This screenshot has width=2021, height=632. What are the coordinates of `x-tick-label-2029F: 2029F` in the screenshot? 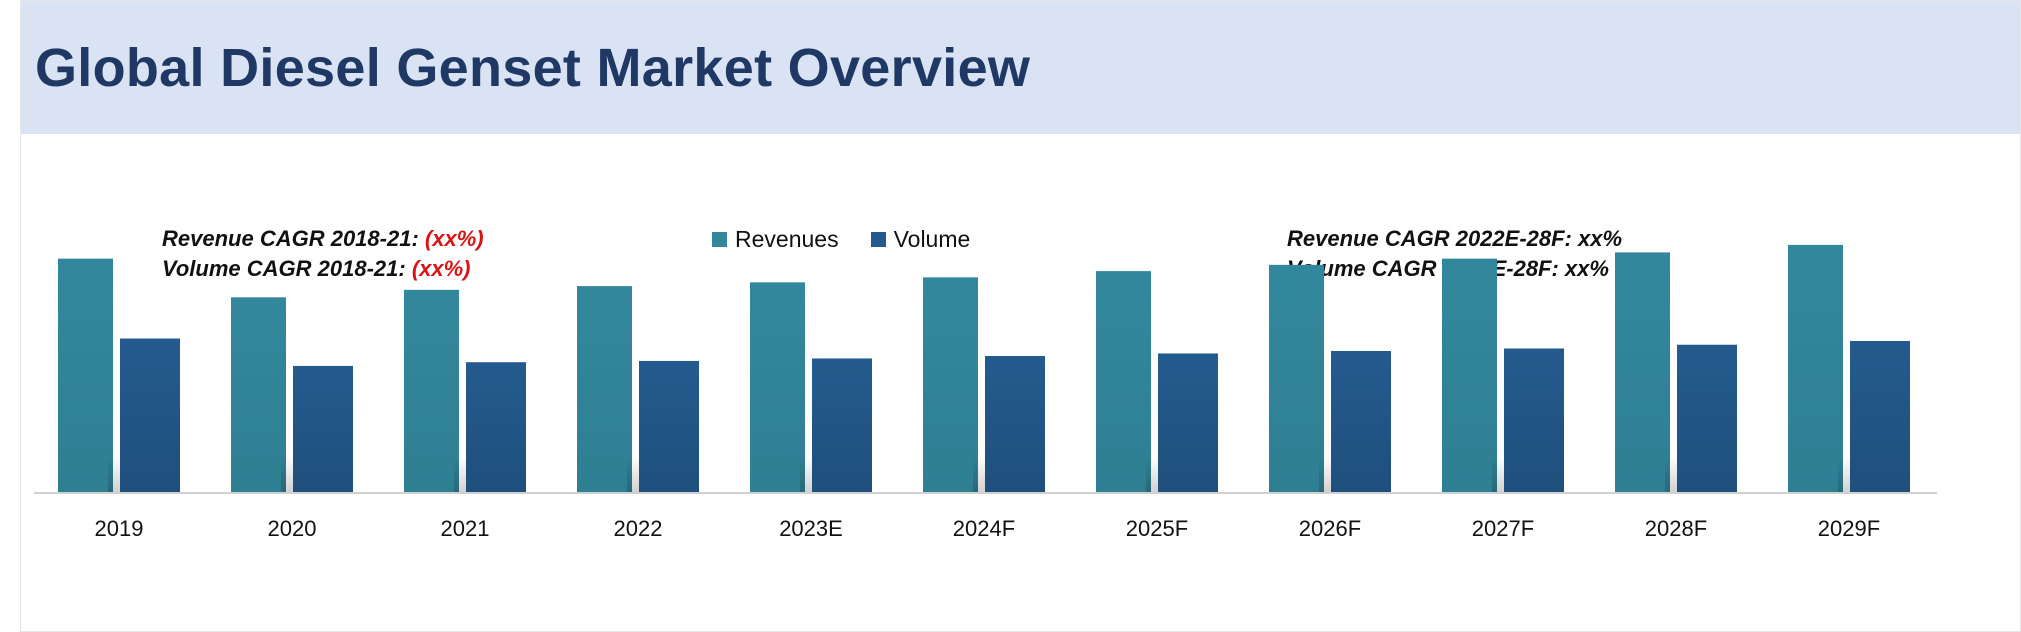 It's located at (1849, 528).